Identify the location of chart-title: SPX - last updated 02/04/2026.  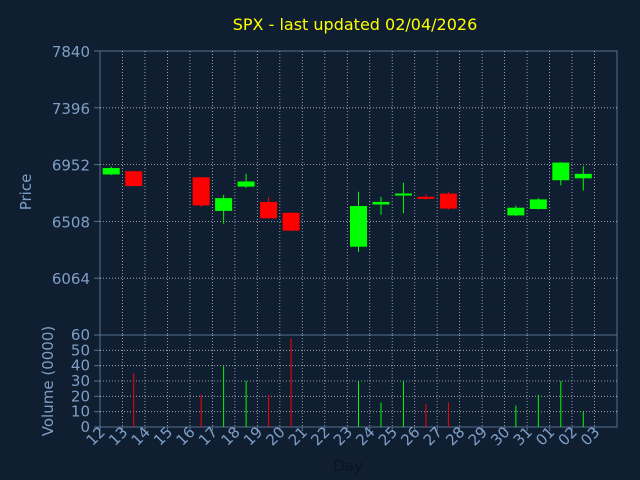
(355, 24).